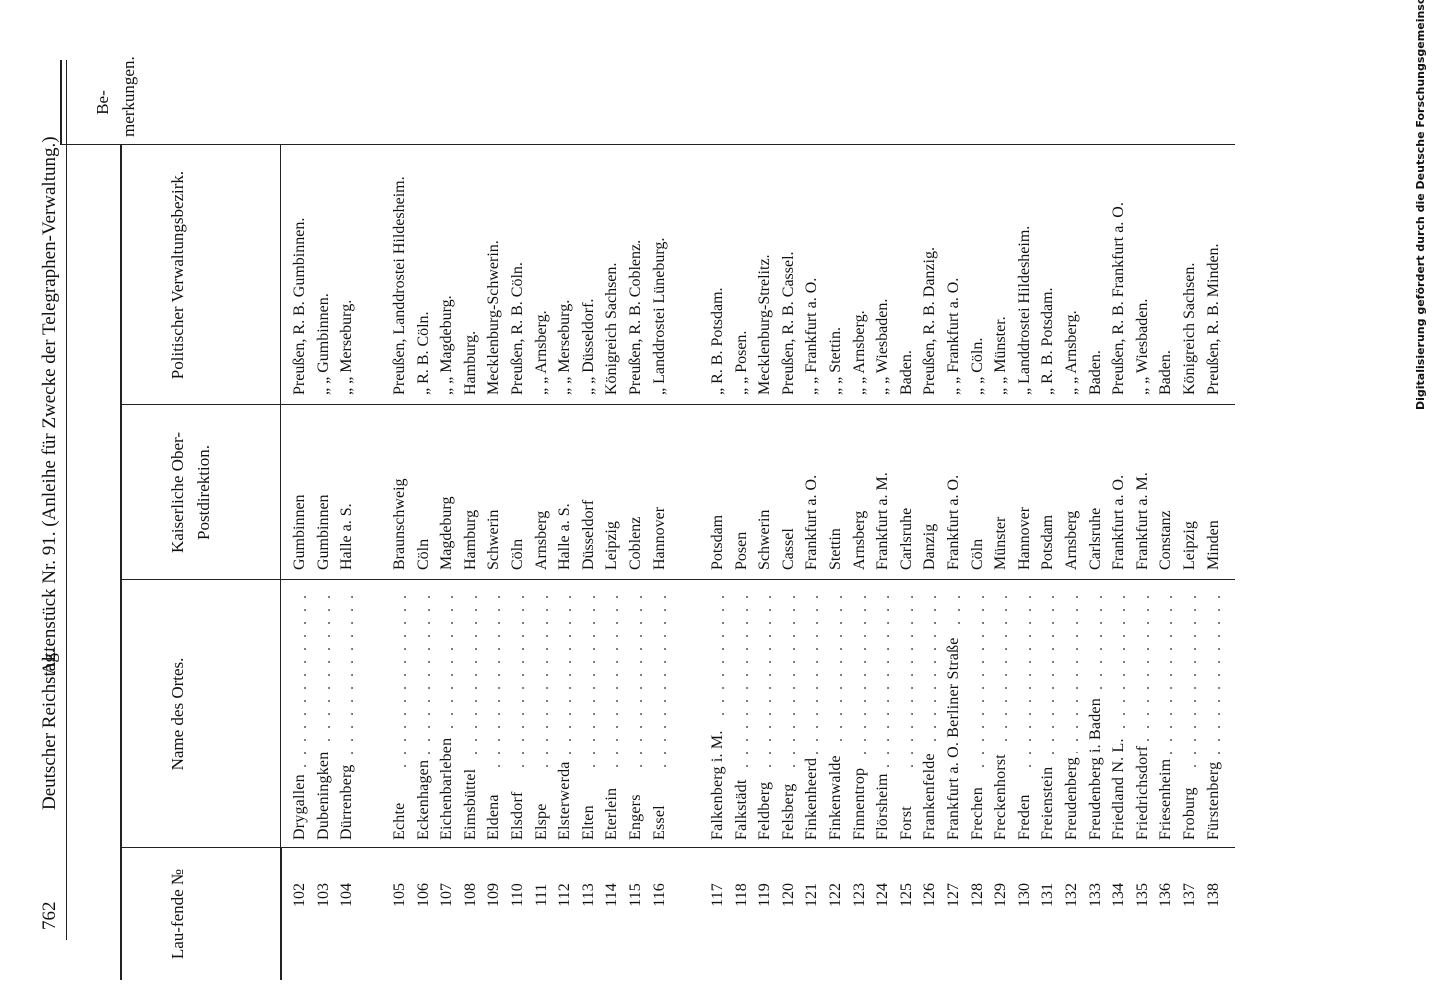  What do you see at coordinates (859, 895) in the screenshot?
I see `row-number: 123` at bounding box center [859, 895].